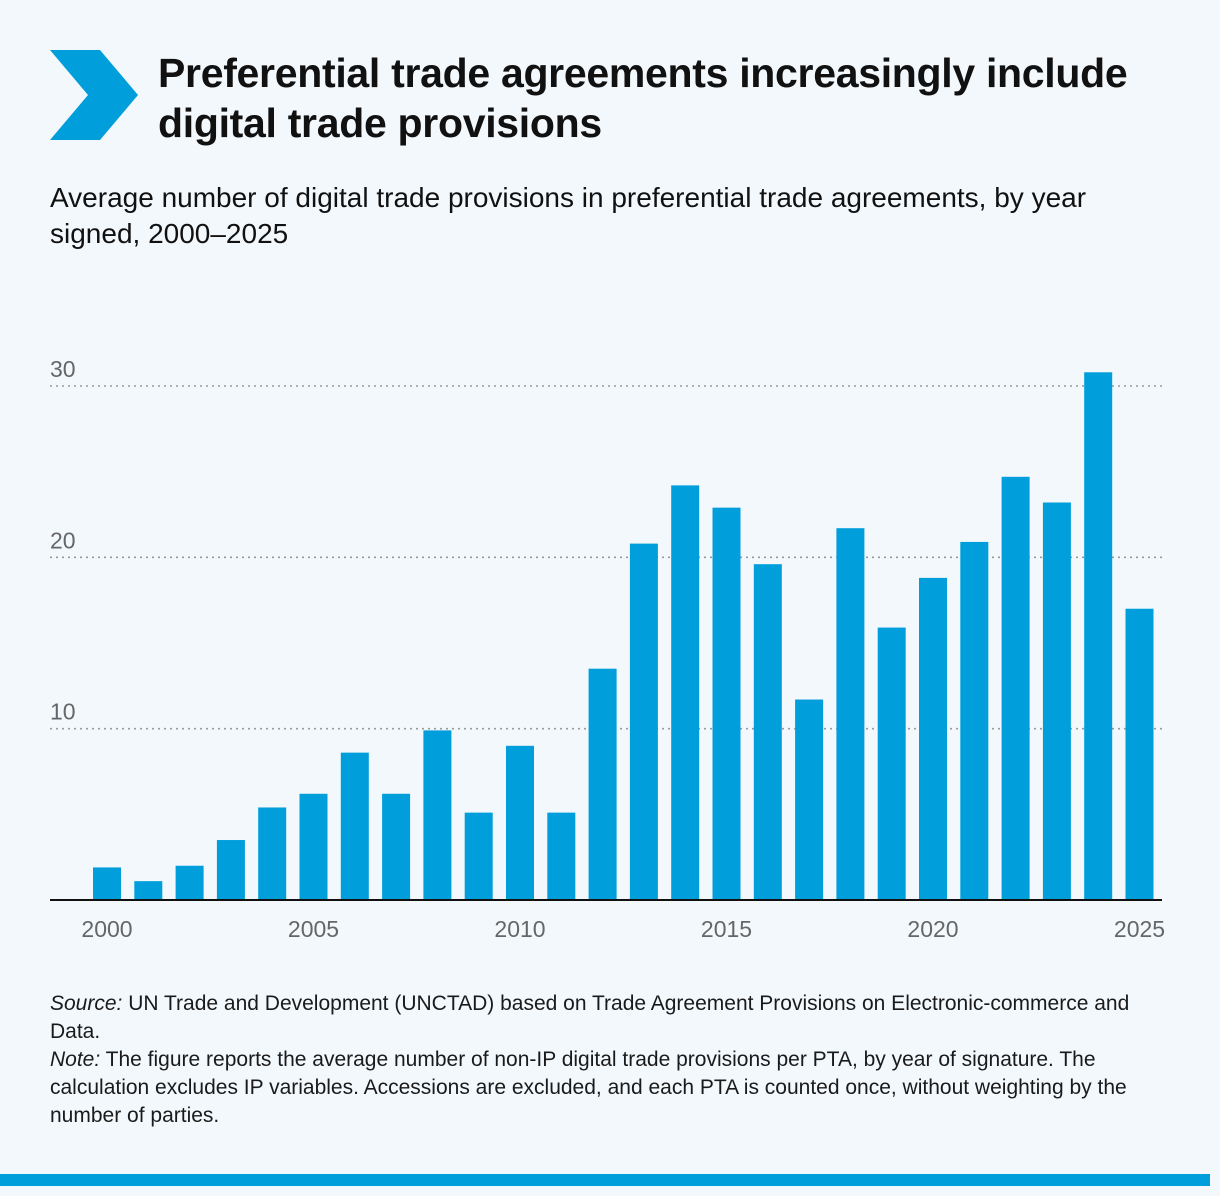 The image size is (1220, 1196). I want to click on bar-2015, so click(726, 703).